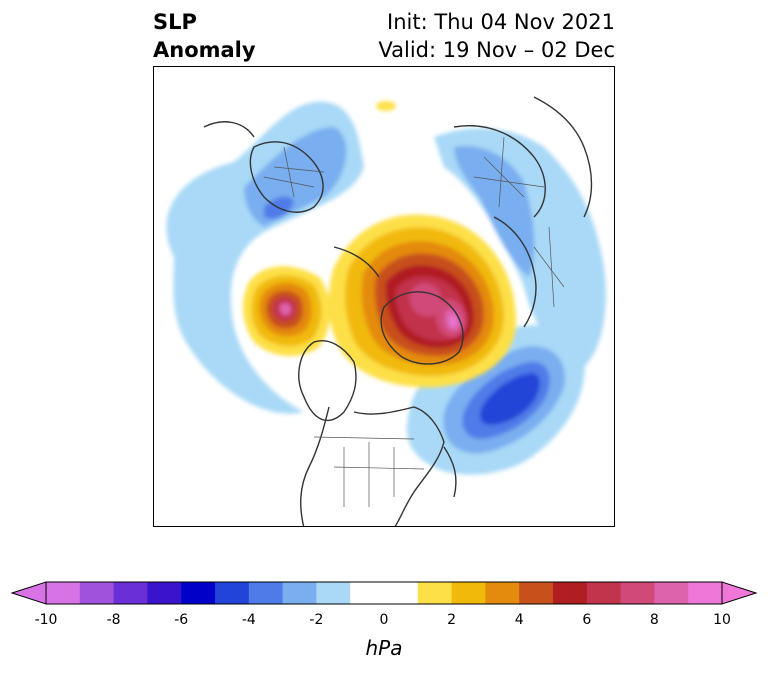 The height and width of the screenshot is (673, 768). What do you see at coordinates (496, 50) in the screenshot?
I see `valid-range: Valid: 19 Nov – 02 Dec` at bounding box center [496, 50].